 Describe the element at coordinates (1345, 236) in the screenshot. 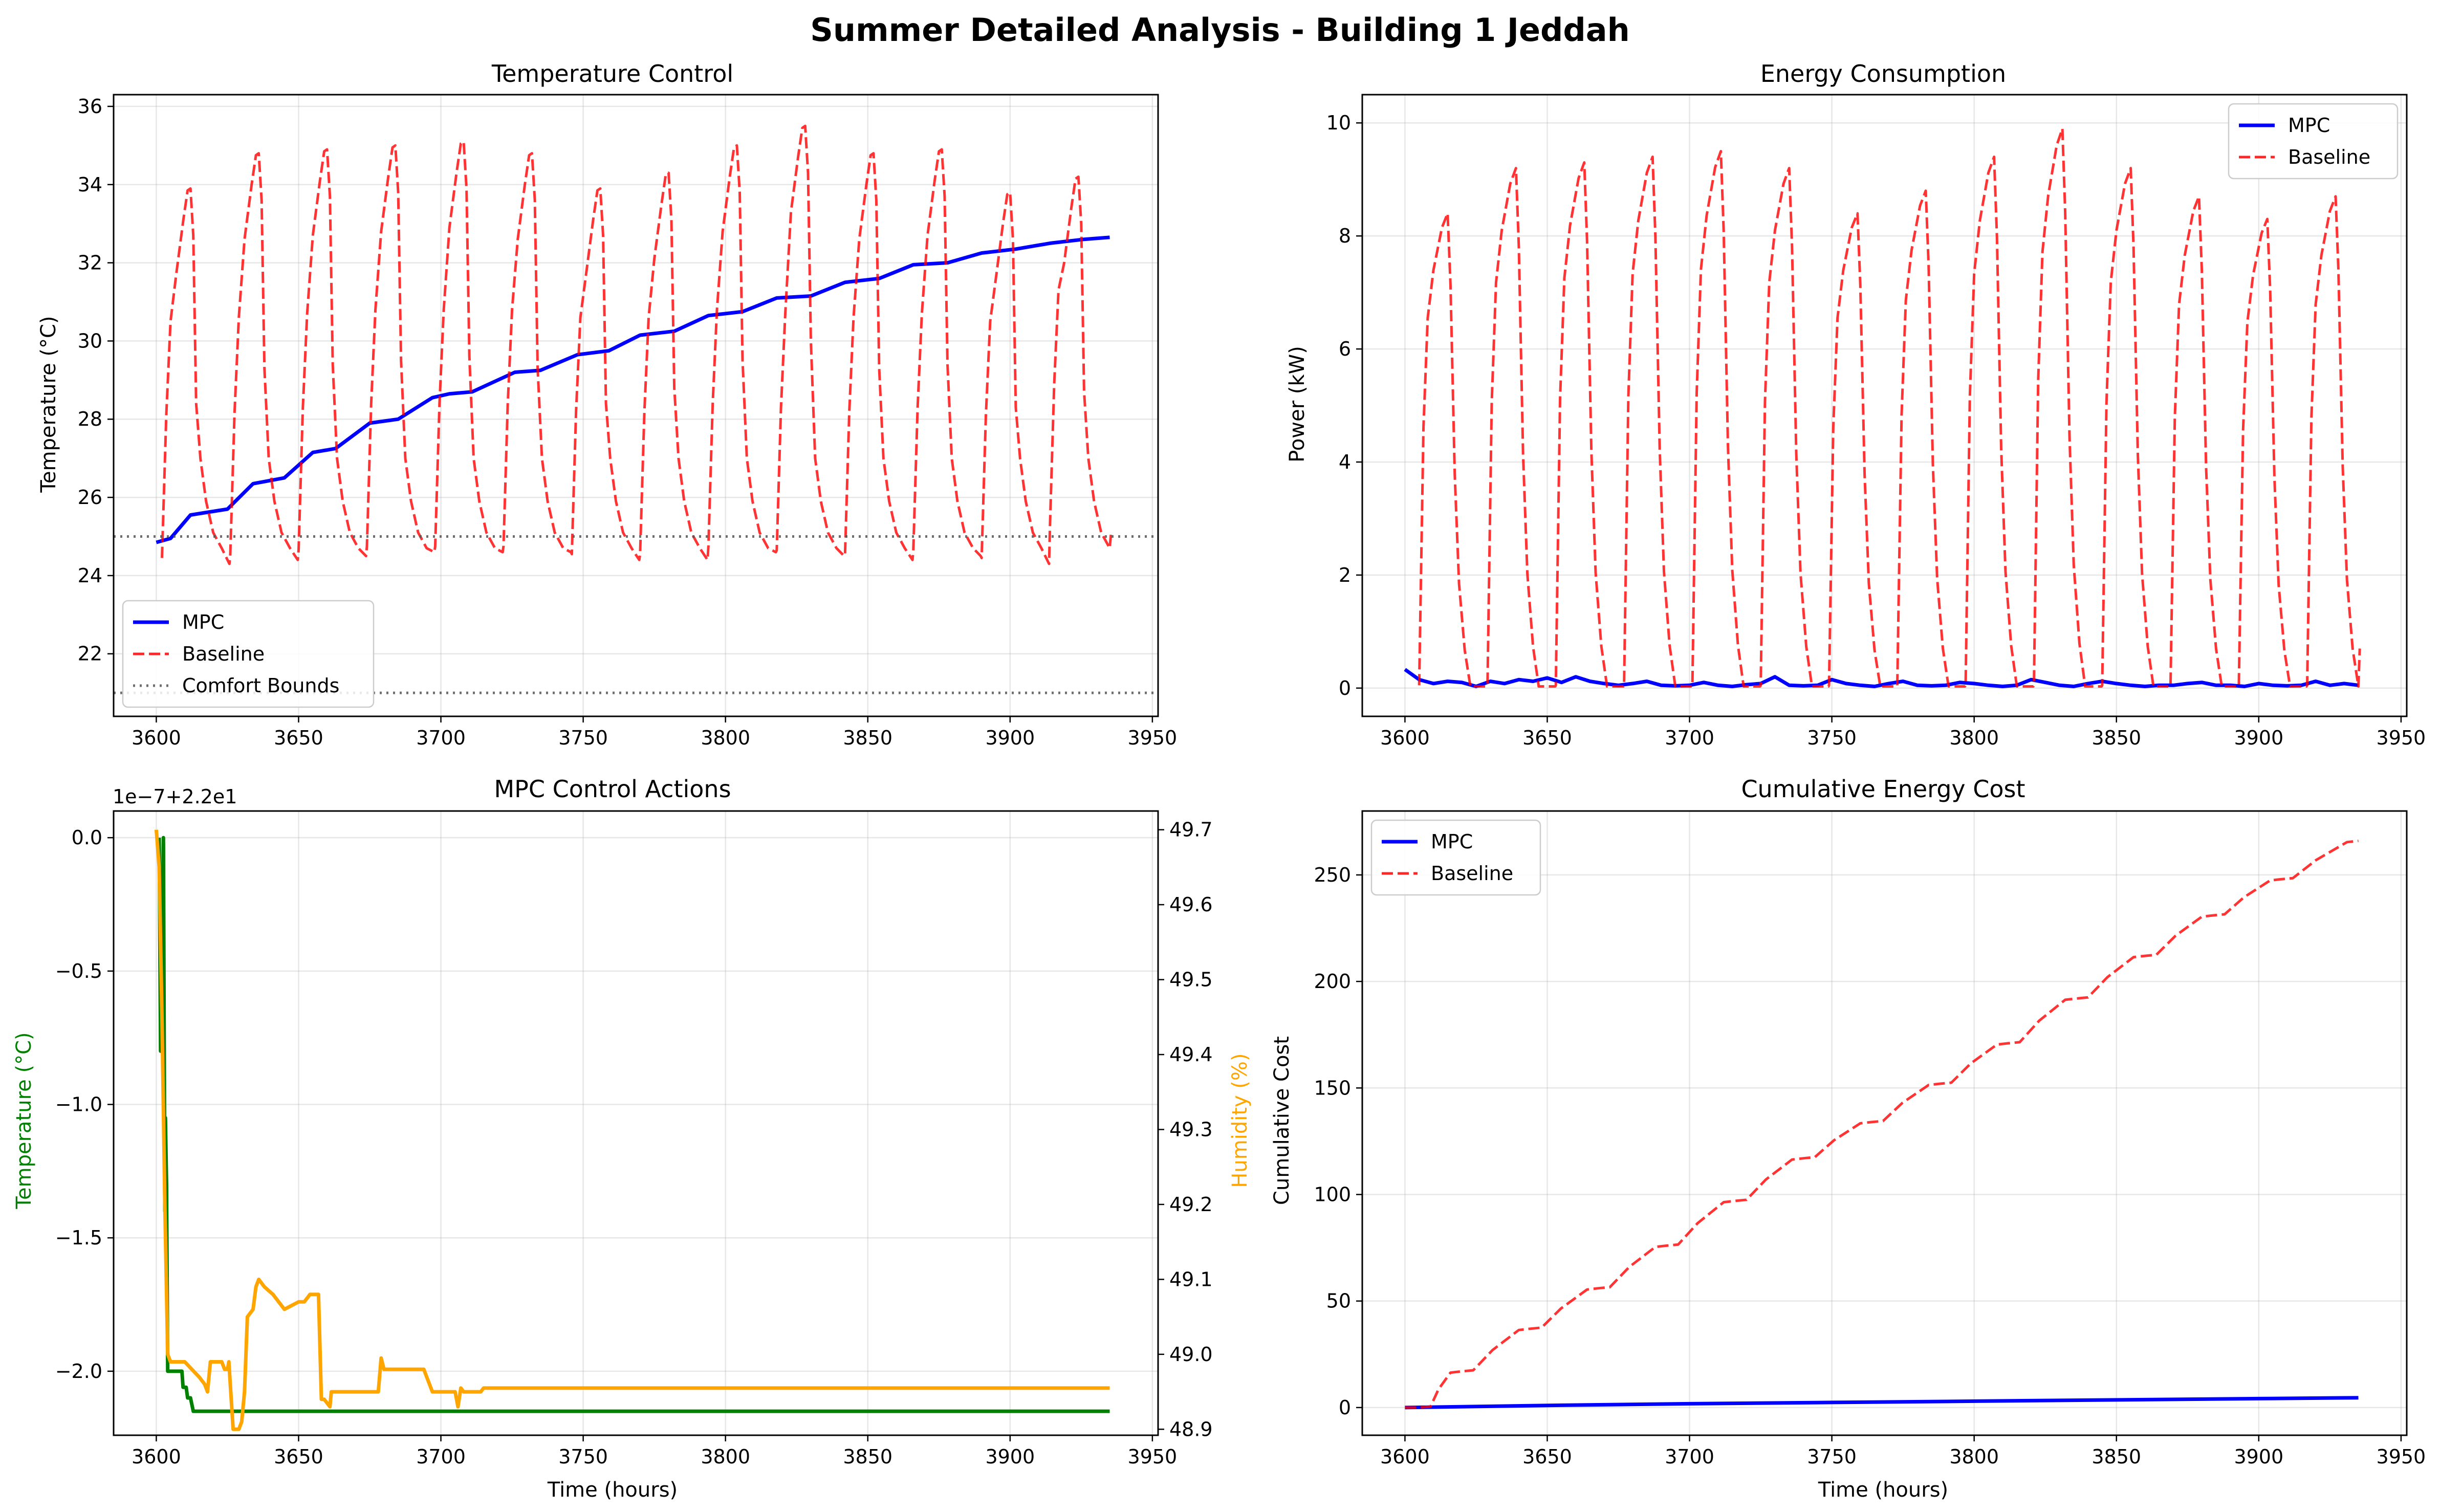

I see `y-tick-label: 8` at that location.